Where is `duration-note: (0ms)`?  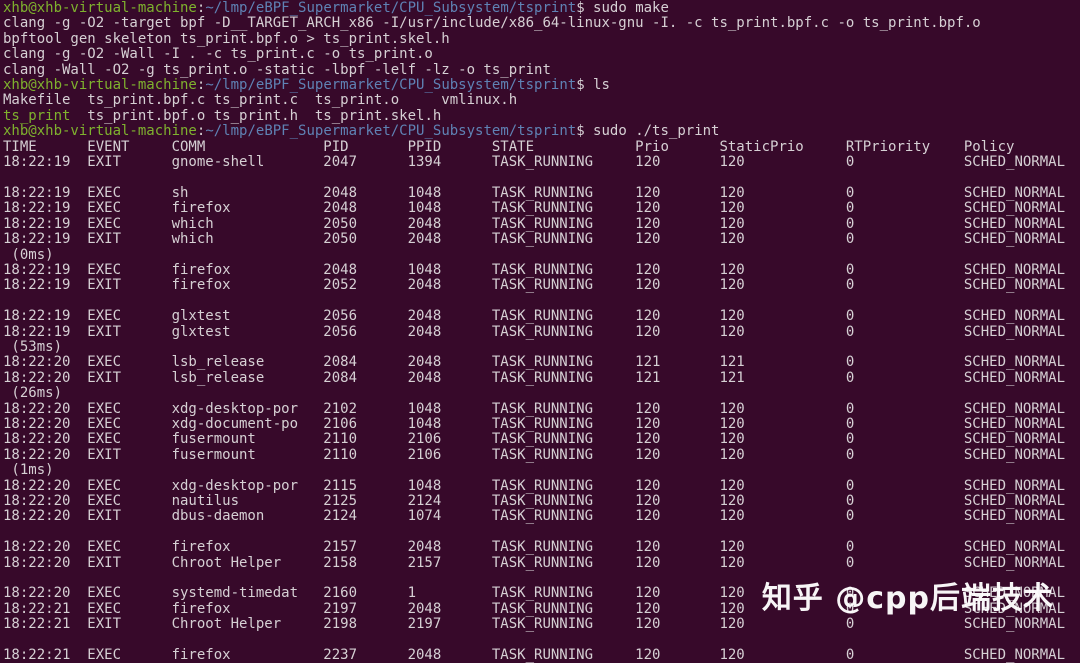
duration-note: (0ms) is located at coordinates (28, 254).